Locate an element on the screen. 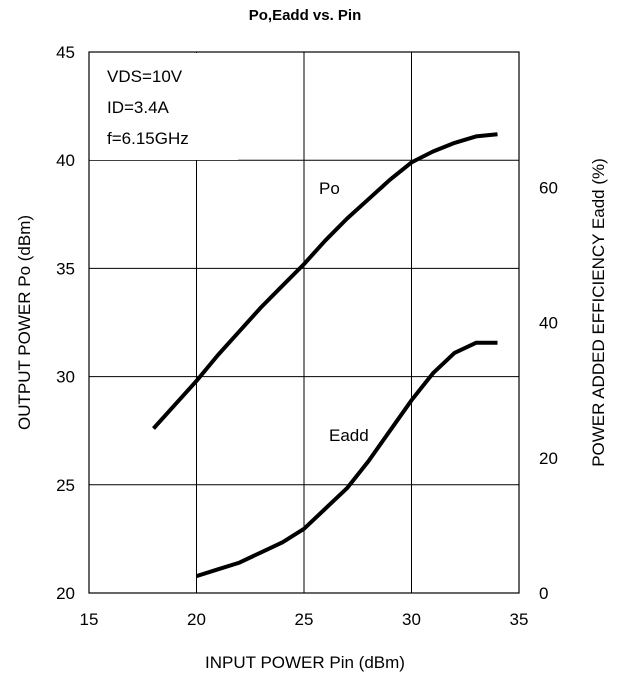  x-tick-label: 35 is located at coordinates (519, 619).